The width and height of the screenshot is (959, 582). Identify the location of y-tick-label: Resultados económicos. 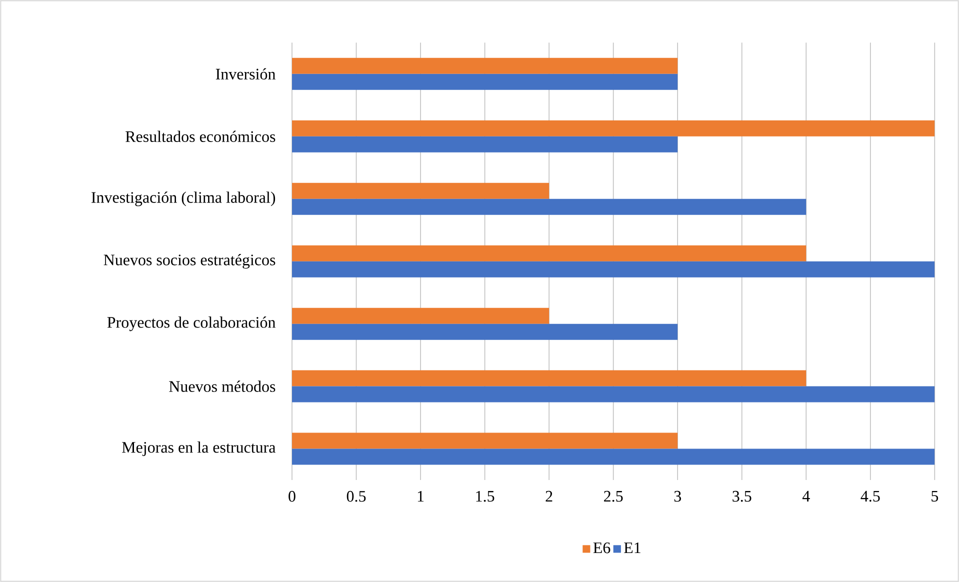
(201, 136).